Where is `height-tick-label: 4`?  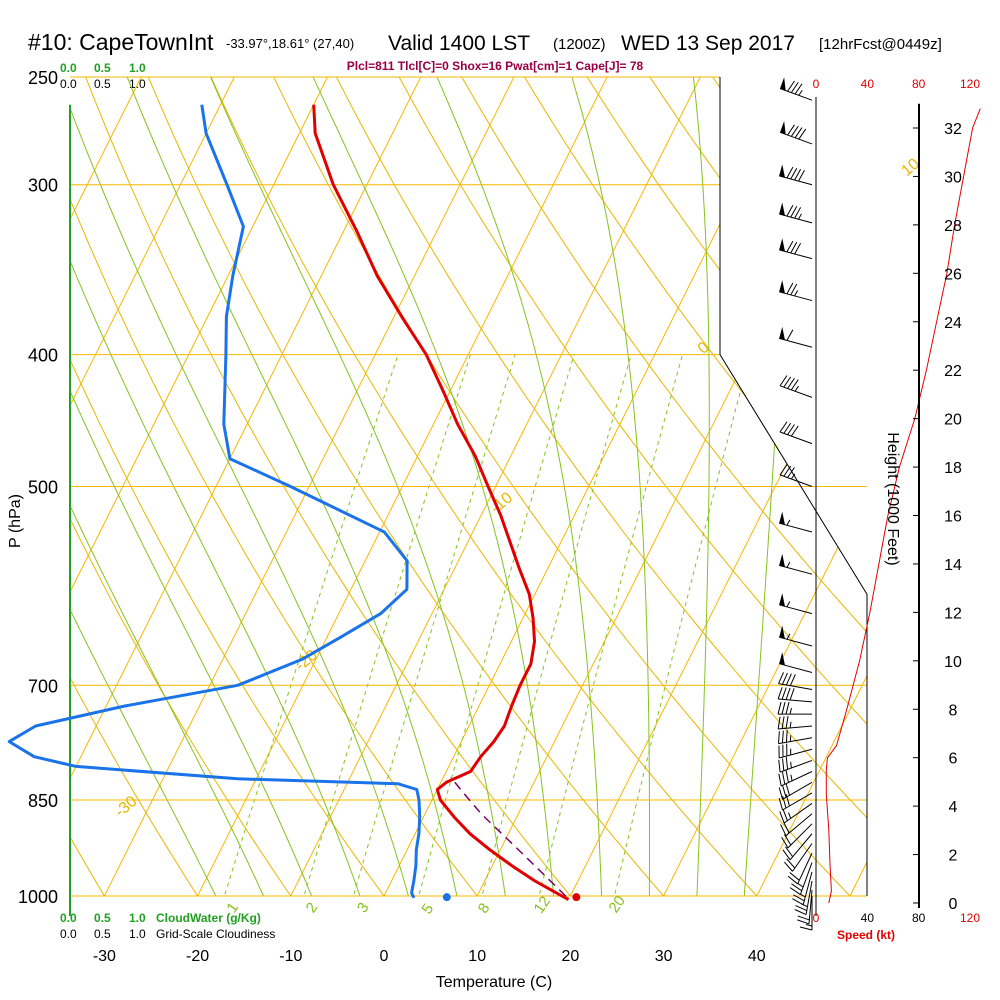
height-tick-label: 4 is located at coordinates (953, 807).